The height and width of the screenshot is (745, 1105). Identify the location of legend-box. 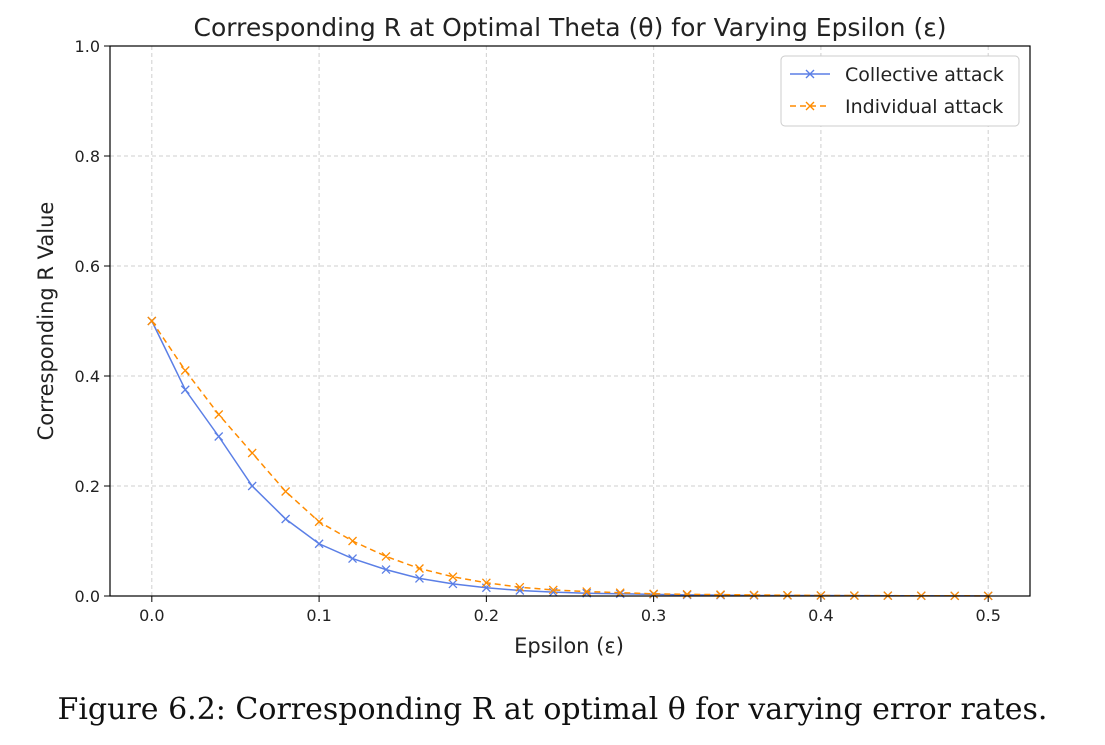
(900, 91).